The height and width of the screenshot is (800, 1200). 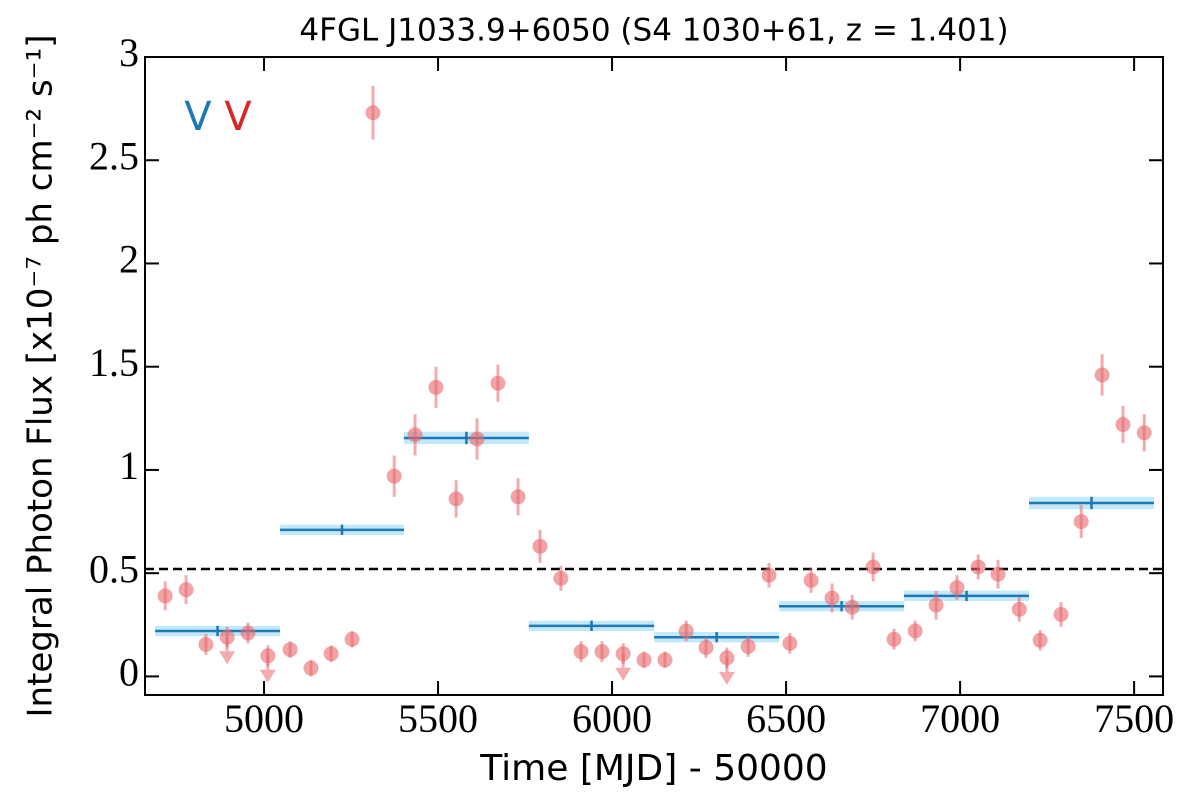 I want to click on x-tick-label: 6000, so click(x=612, y=718).